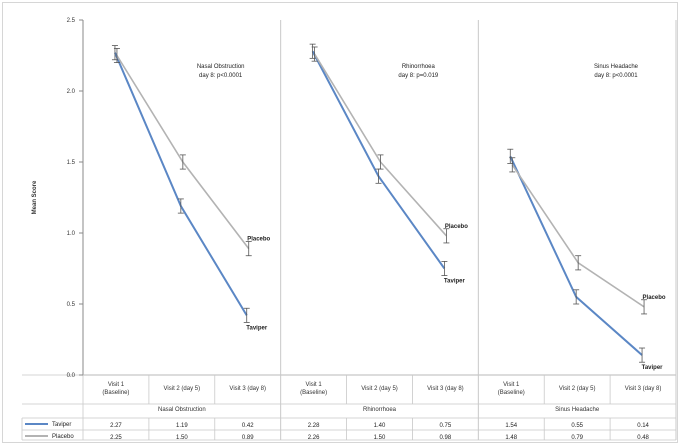  What do you see at coordinates (63, 437) in the screenshot?
I see `legend-label: Placebo` at bounding box center [63, 437].